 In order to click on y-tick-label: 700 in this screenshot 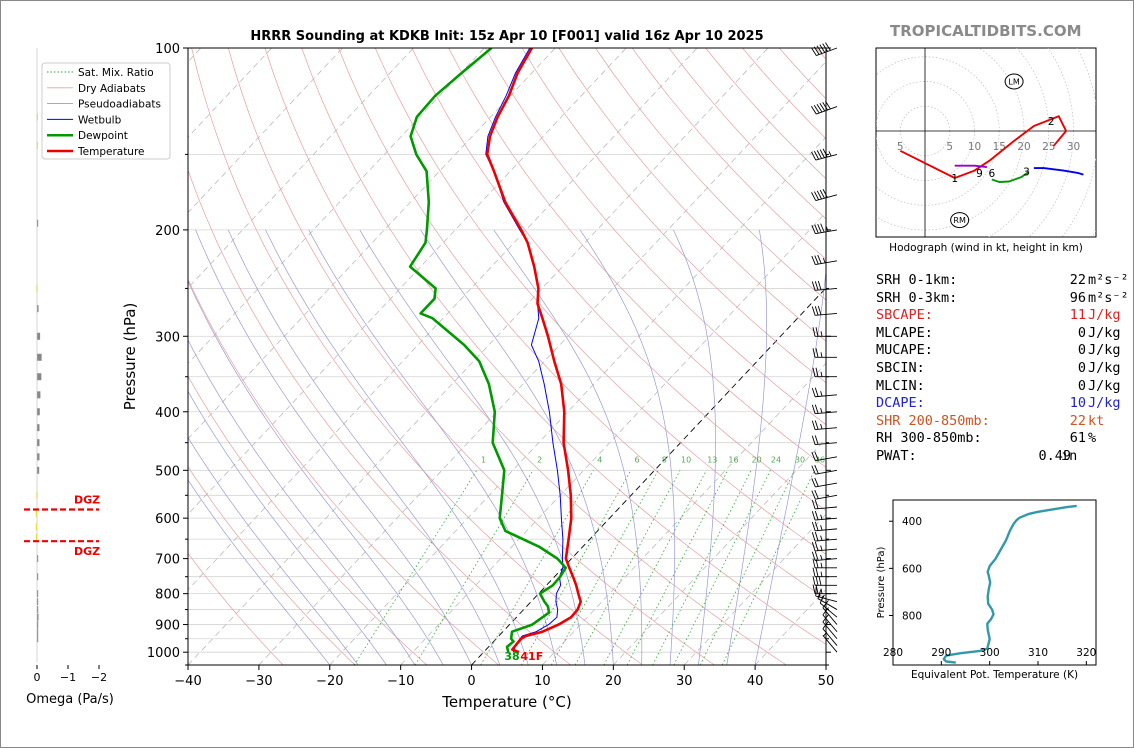, I will do `click(167, 560)`.